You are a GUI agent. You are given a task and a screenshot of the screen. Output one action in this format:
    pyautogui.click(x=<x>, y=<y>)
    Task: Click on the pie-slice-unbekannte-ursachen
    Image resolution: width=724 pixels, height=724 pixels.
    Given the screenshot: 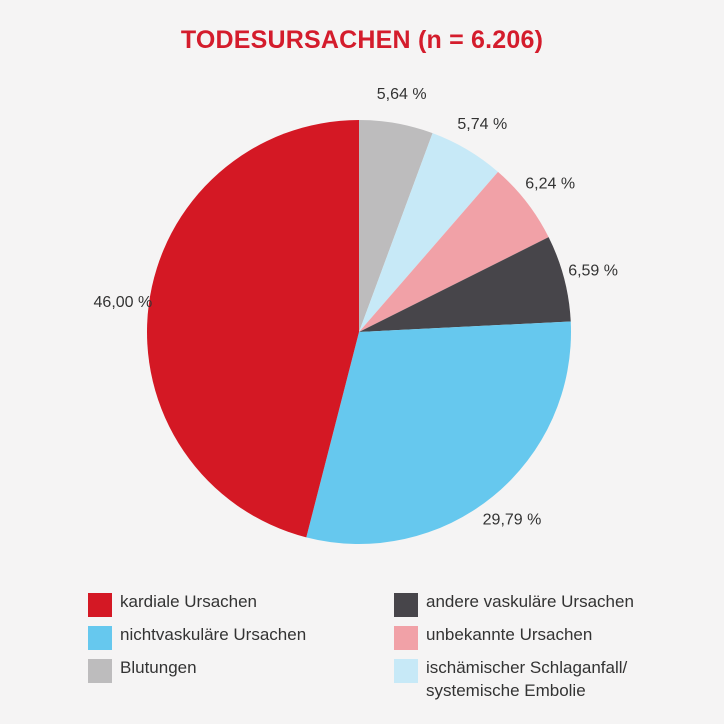 What is the action you would take?
    pyautogui.click(x=454, y=251)
    